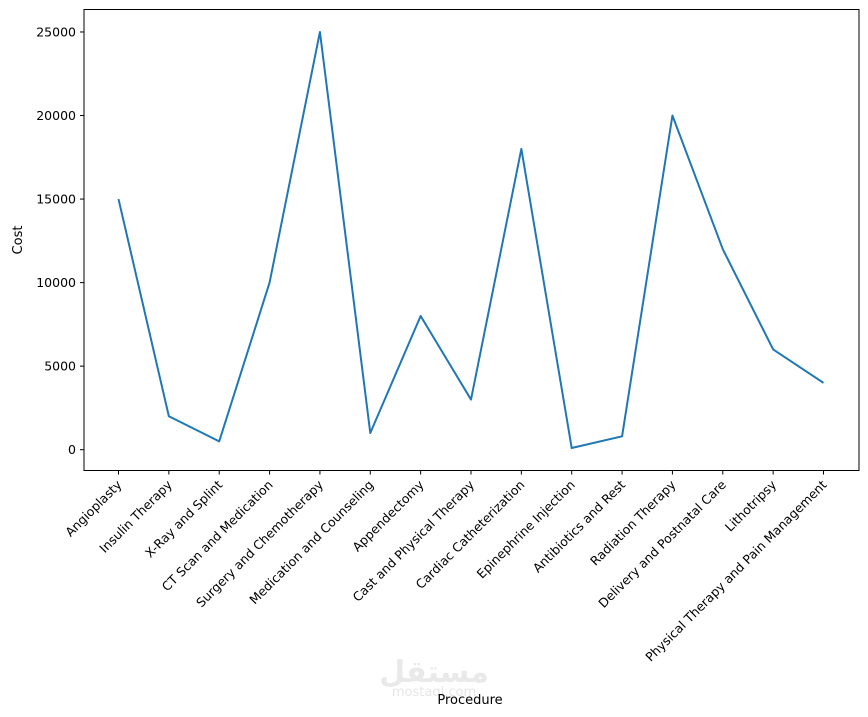 This screenshot has height=717, width=868. I want to click on y-tick-label: 25000, so click(56, 31).